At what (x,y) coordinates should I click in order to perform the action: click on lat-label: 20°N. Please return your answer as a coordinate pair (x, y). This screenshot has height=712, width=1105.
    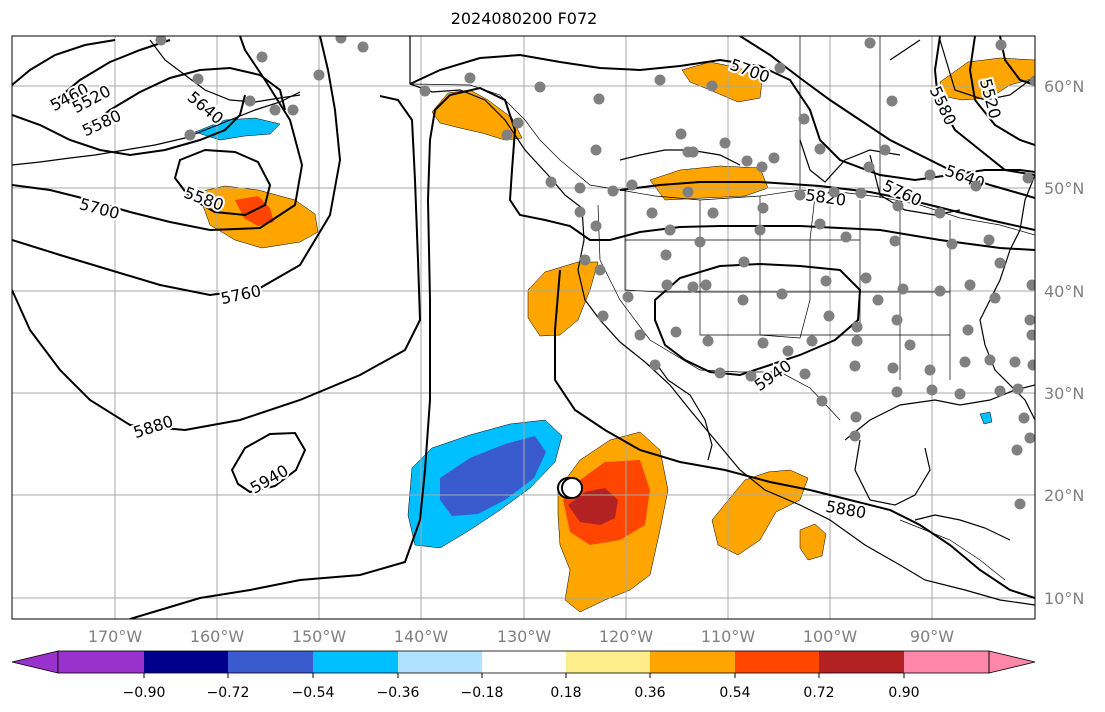
    Looking at the image, I should click on (1064, 495).